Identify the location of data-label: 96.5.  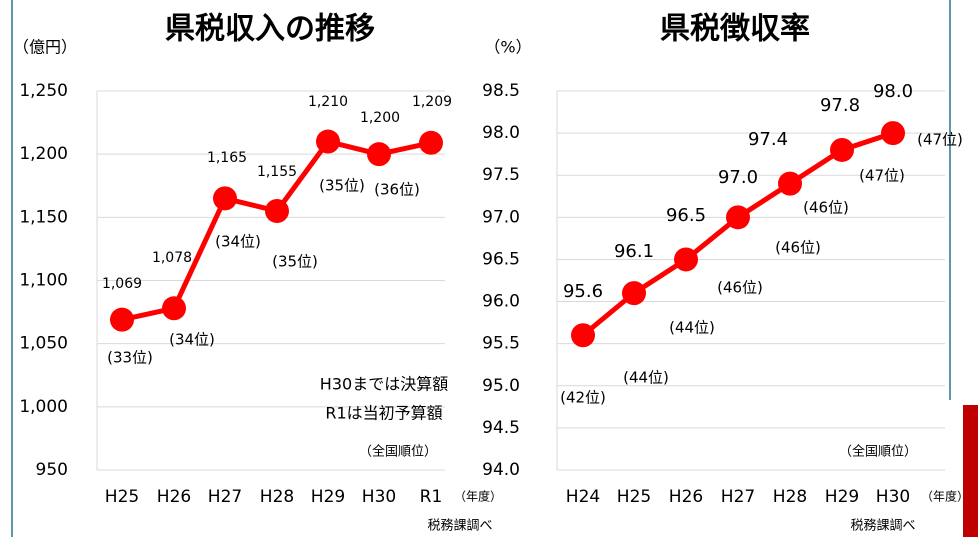
(686, 215).